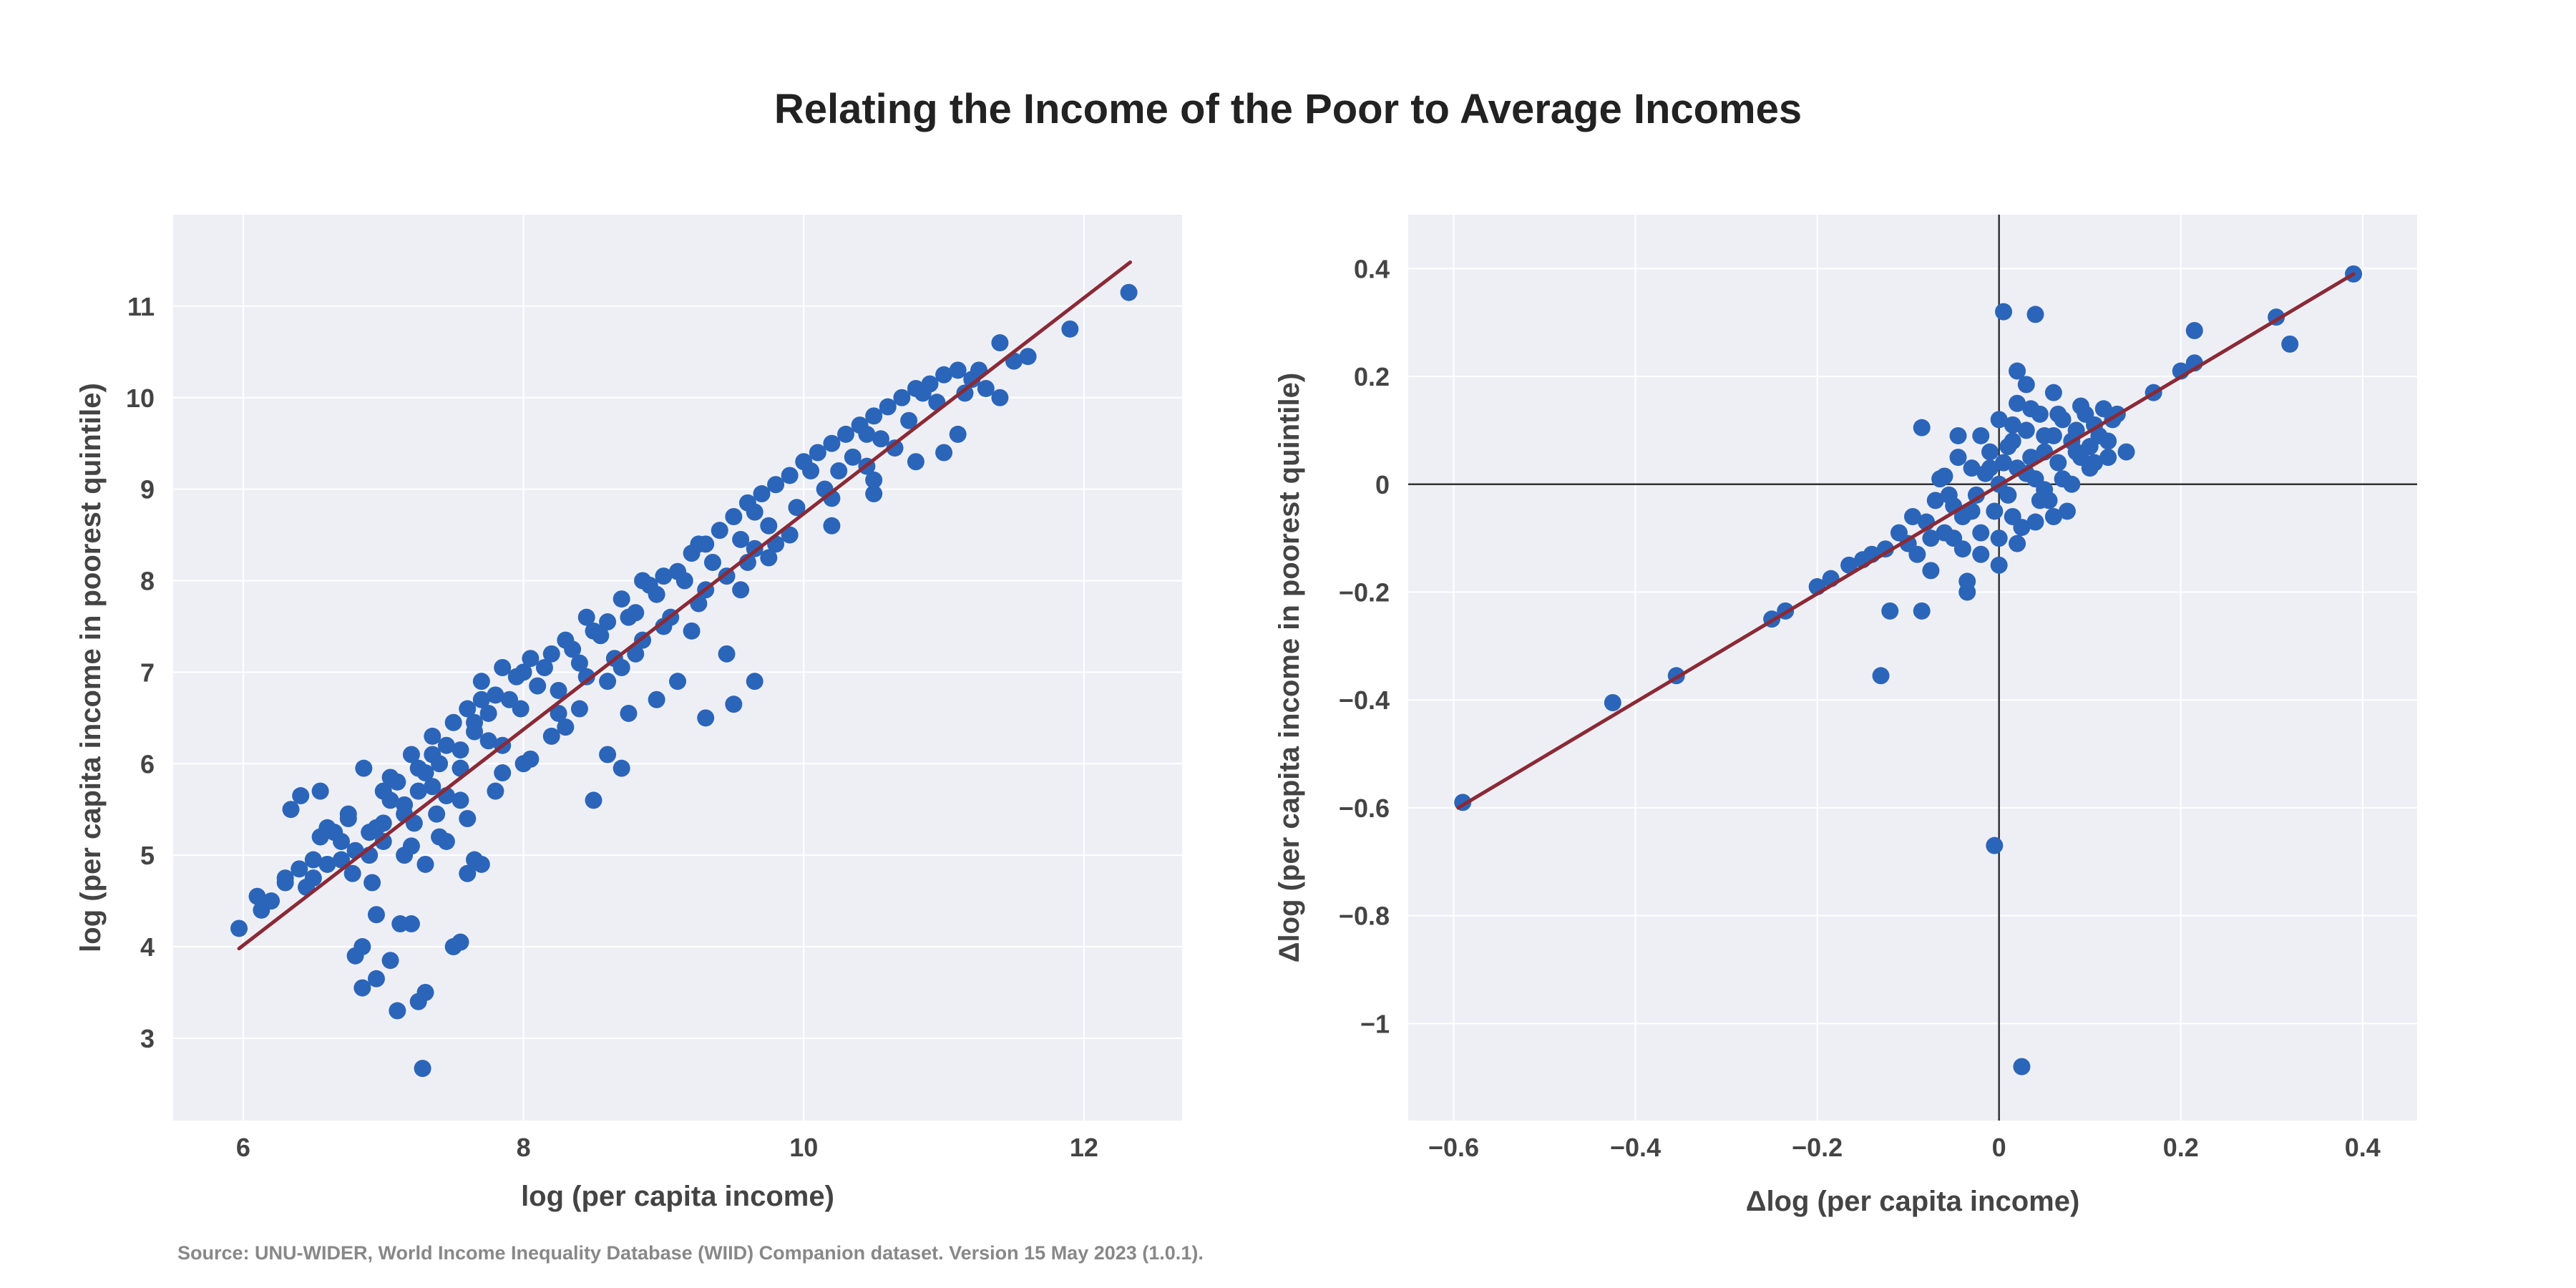 The image size is (2576, 1288). I want to click on y-tick-label: 6, so click(147, 764).